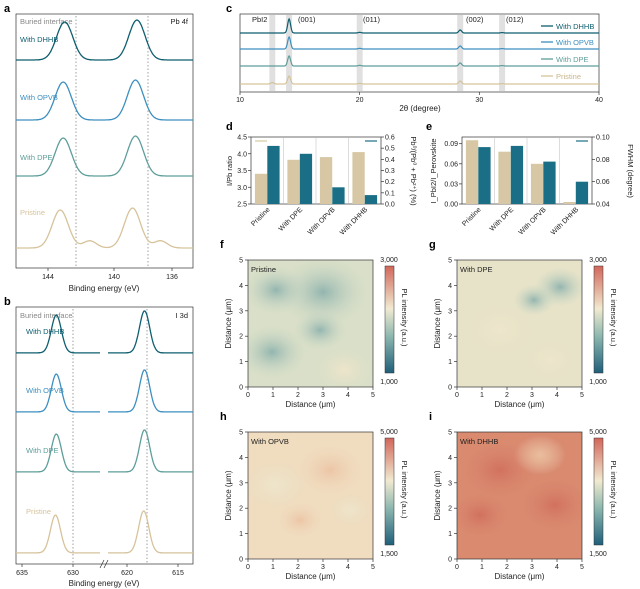  Describe the element at coordinates (270, 441) in the screenshot. I see `heatmap-label-h: With OPVB` at that location.